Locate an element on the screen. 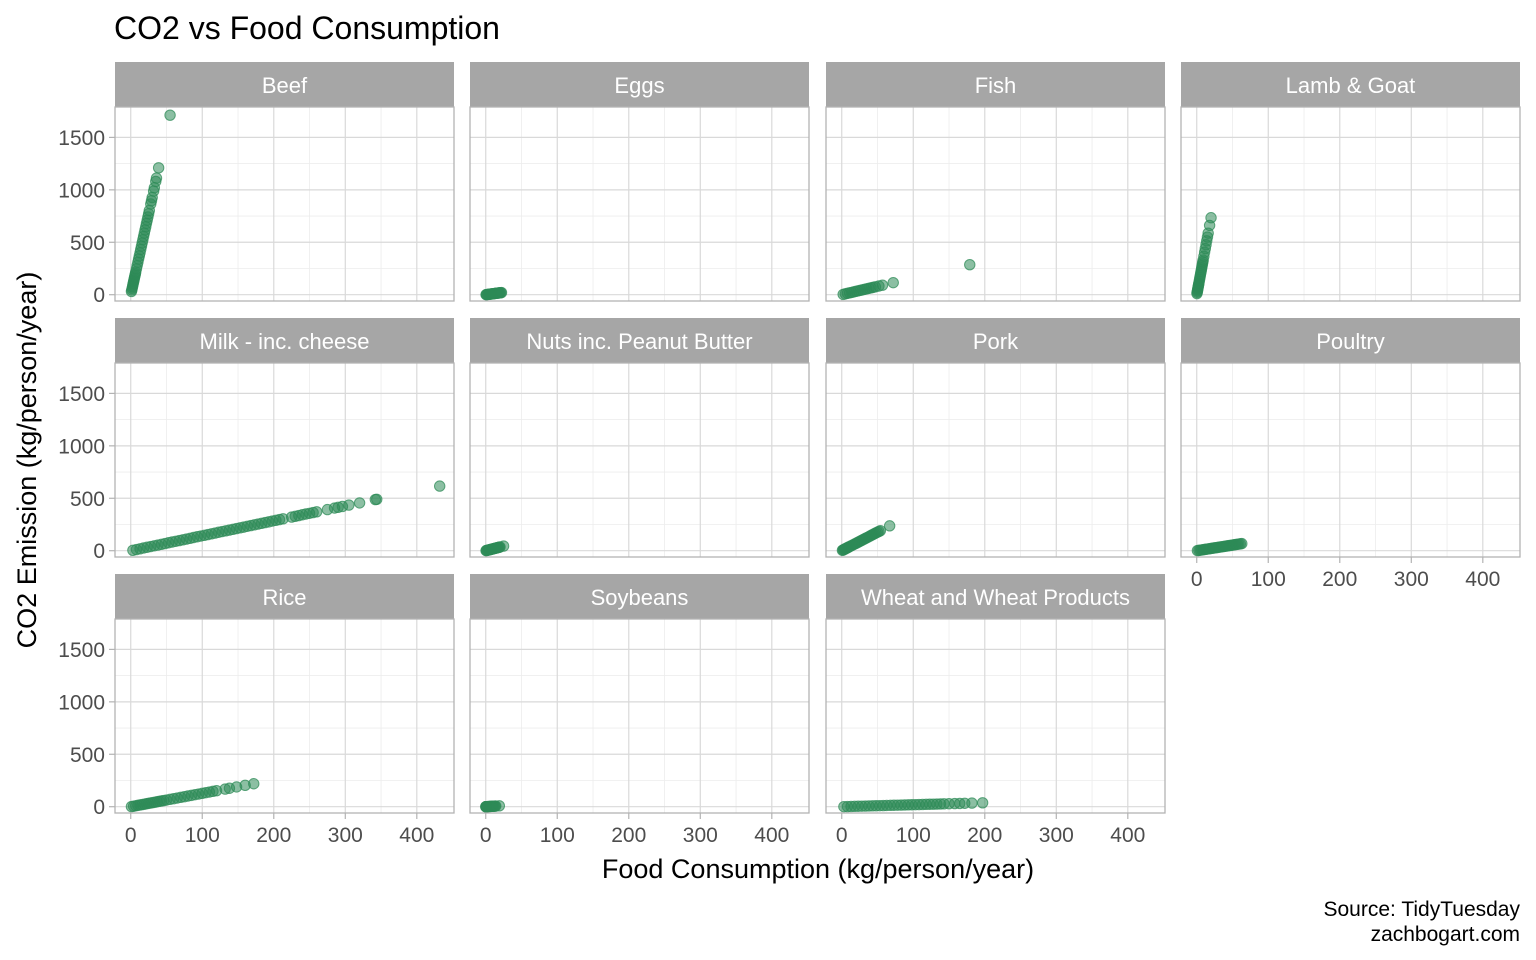 This screenshot has width=1536, height=960. facet-strip-label: Lamb & Goat is located at coordinates (1351, 85).